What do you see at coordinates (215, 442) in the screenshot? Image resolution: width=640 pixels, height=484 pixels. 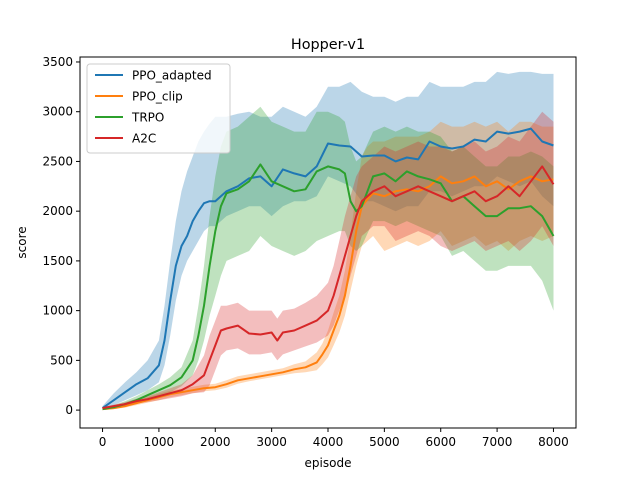 I see `x-tick-label-2: 2000` at bounding box center [215, 442].